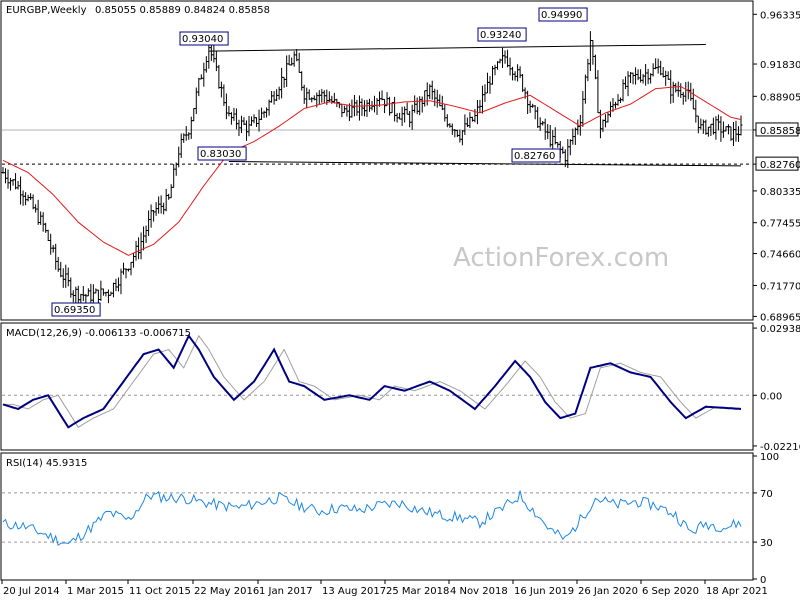 The width and height of the screenshot is (800, 604). I want to click on level-label: 0.93040, so click(202, 39).